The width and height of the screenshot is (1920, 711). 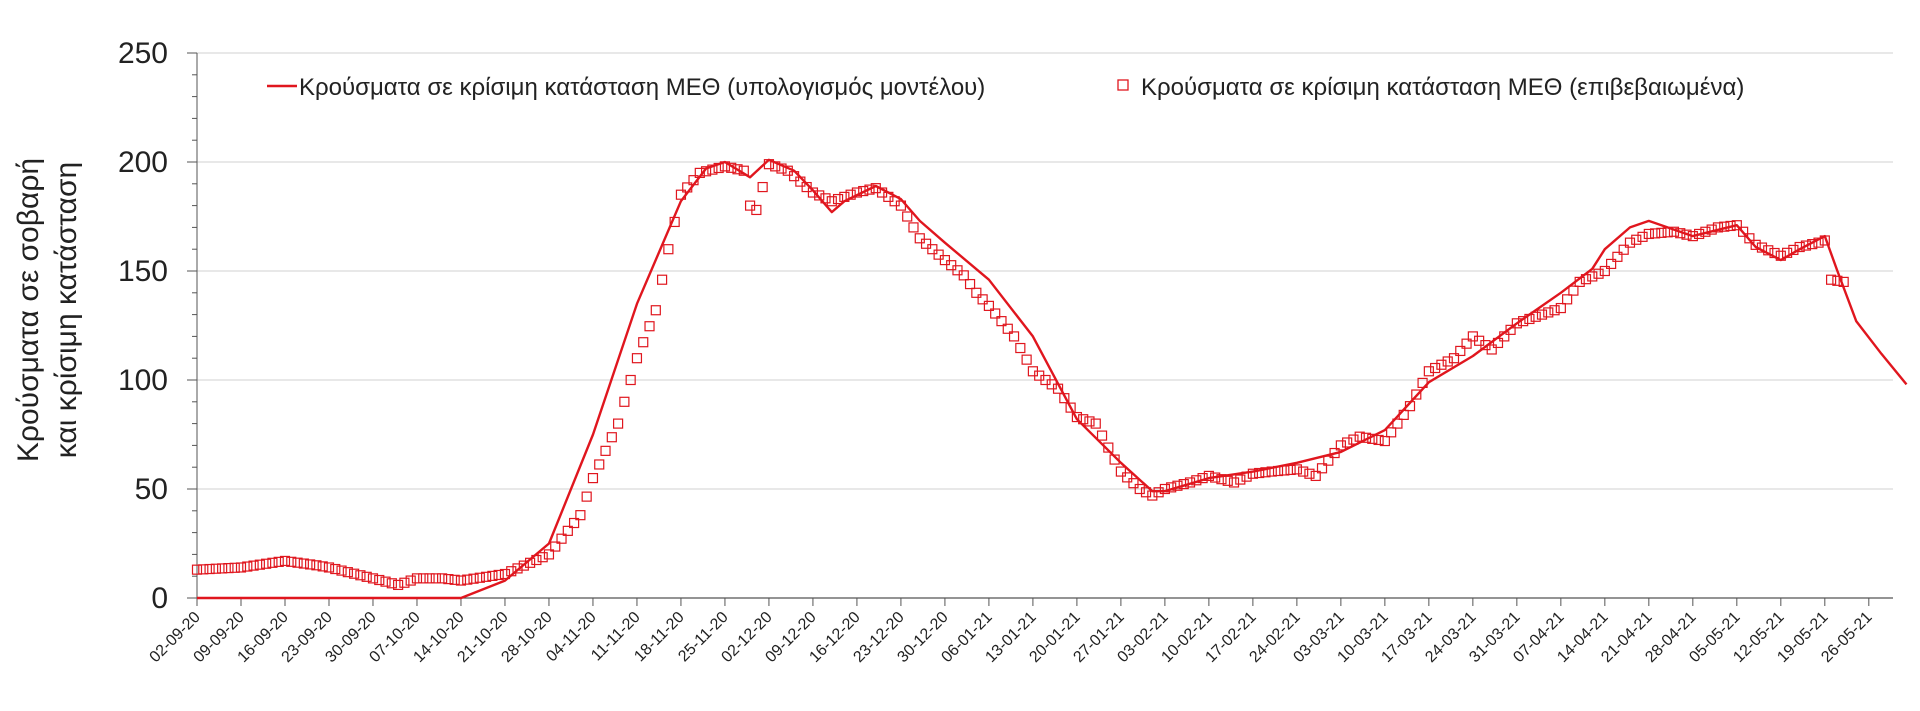 What do you see at coordinates (143, 53) in the screenshot?
I see `y-tick-label: 250` at bounding box center [143, 53].